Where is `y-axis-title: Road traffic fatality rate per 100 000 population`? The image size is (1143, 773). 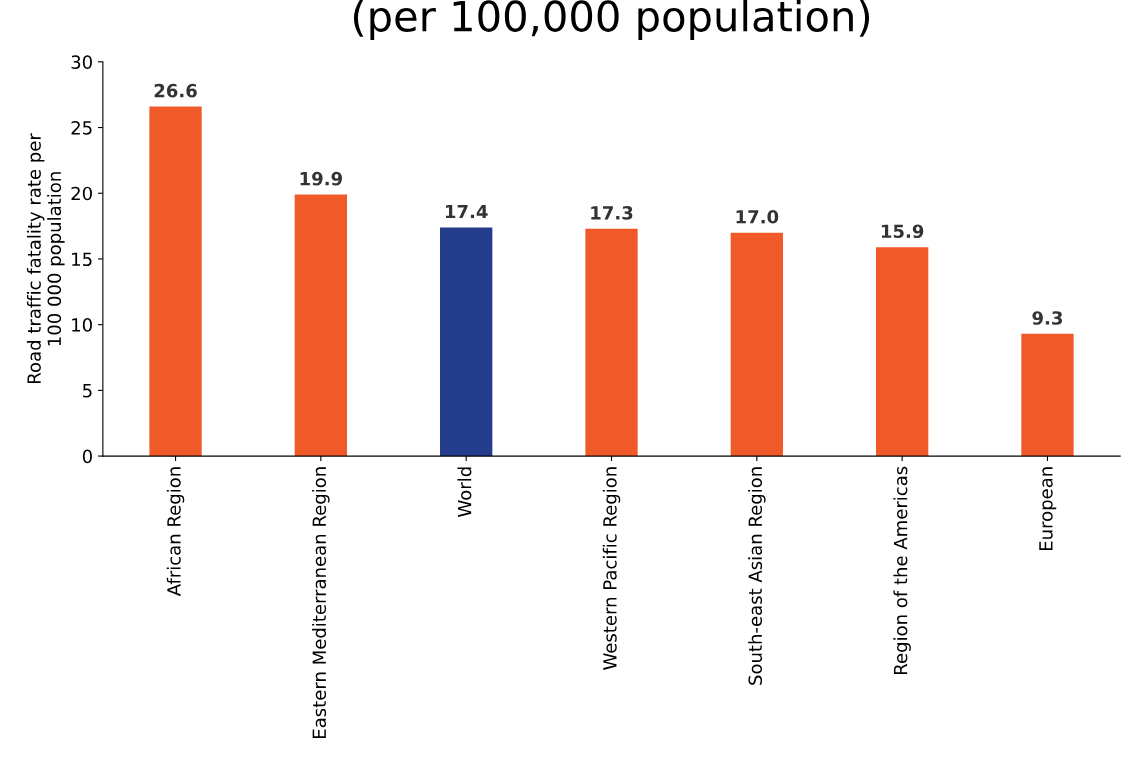
y-axis-title: Road traffic fatality rate per 100 000 population is located at coordinates (45, 258).